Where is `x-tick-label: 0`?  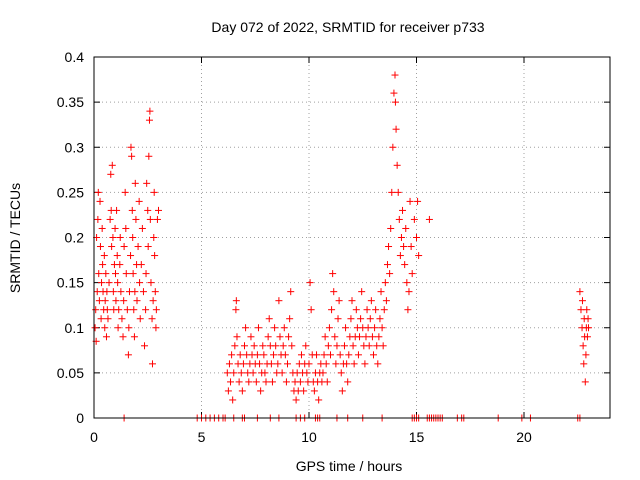 x-tick-label: 0 is located at coordinates (94, 437).